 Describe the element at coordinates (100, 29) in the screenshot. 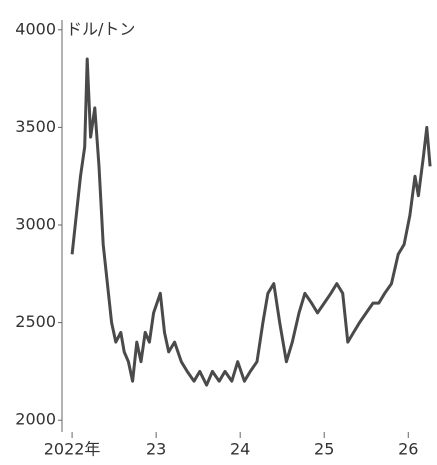

I see `y-axis-label: ドル/トン` at that location.